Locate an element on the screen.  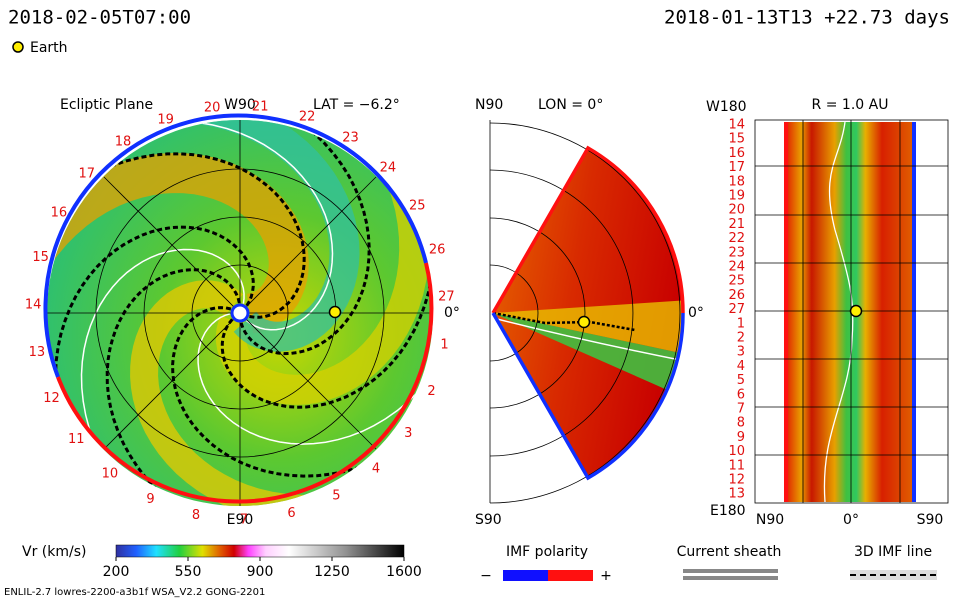
imf-negative is located at coordinates (525, 575).